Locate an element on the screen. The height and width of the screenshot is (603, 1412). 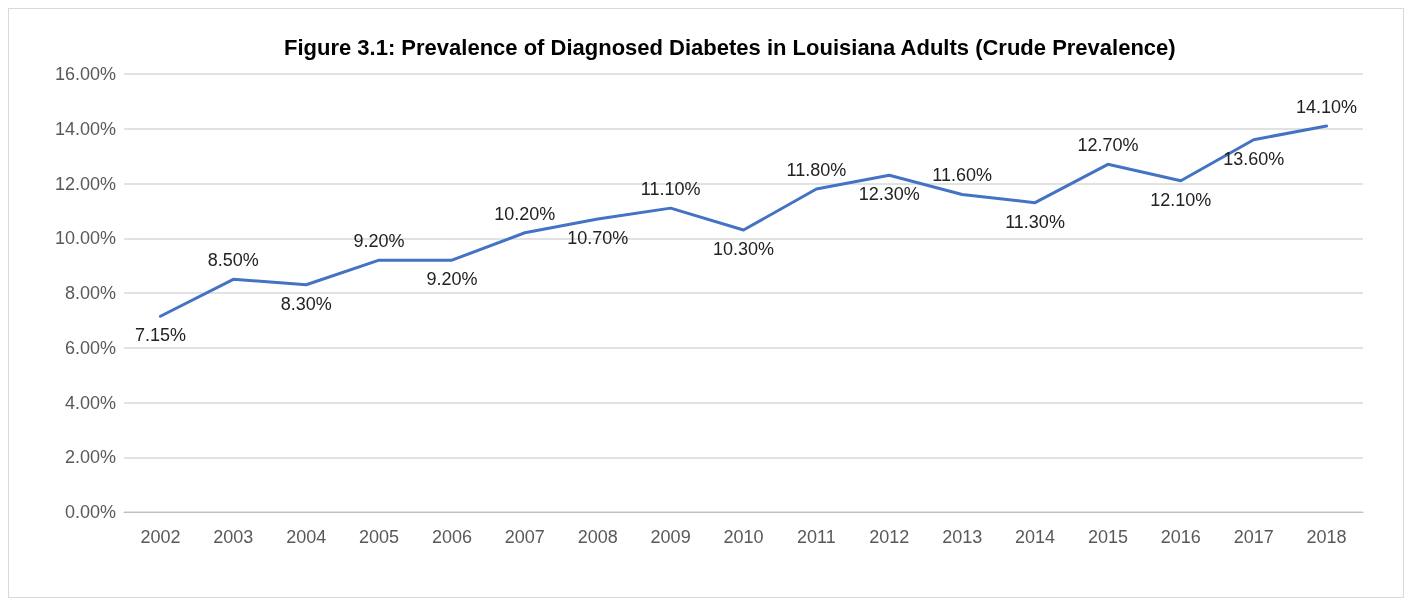
data-label: 7.15% is located at coordinates (160, 335).